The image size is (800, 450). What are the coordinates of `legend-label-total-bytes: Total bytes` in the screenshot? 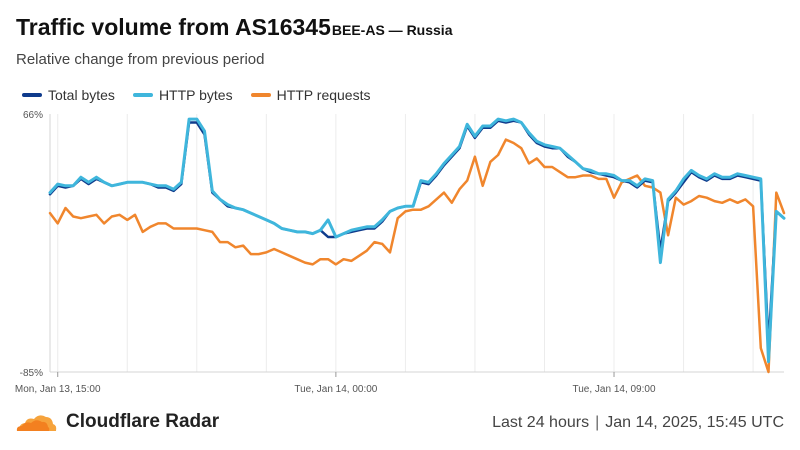 It's located at (81, 95).